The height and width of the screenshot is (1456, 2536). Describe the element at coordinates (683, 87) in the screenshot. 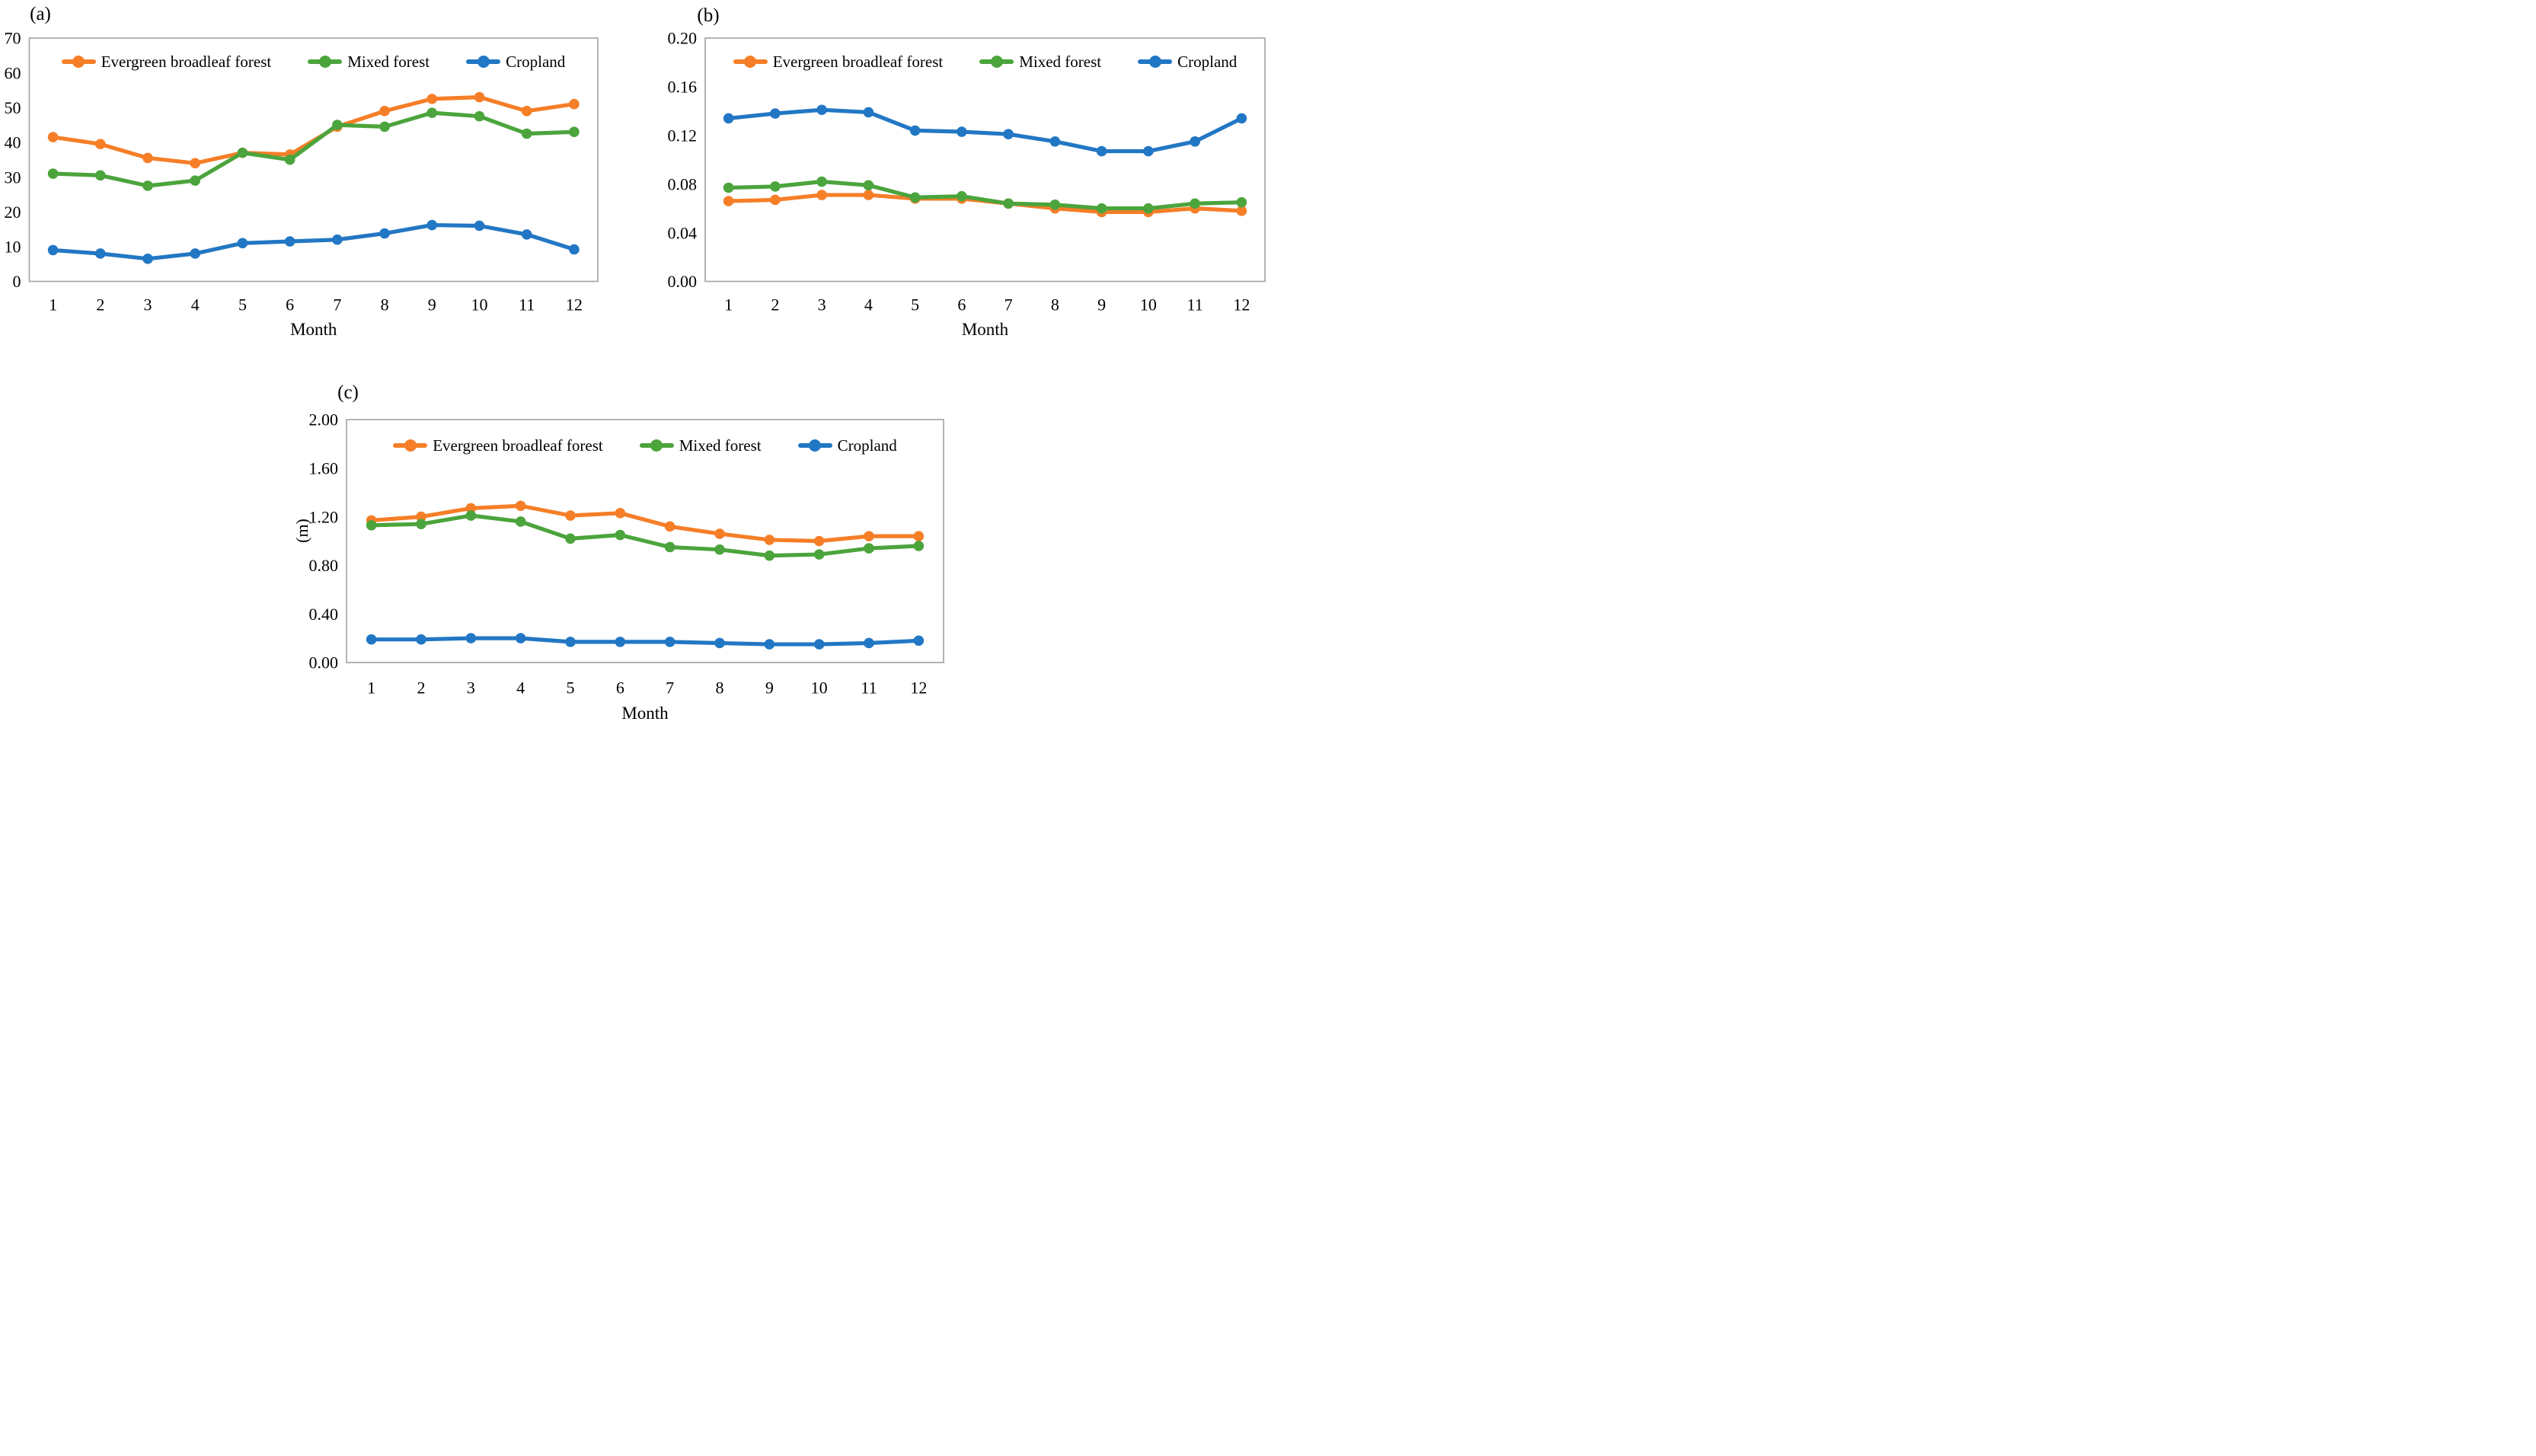

I see `y-tick-label: 0.16` at that location.